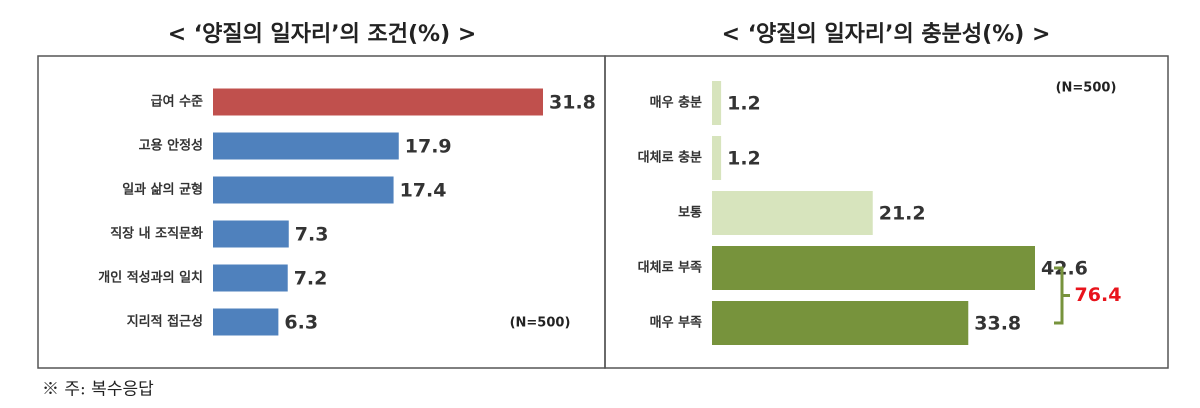 Image resolution: width=1200 pixels, height=408 pixels. Describe the element at coordinates (98, 390) in the screenshot. I see `footnote: ※ 주: 복수응답` at that location.